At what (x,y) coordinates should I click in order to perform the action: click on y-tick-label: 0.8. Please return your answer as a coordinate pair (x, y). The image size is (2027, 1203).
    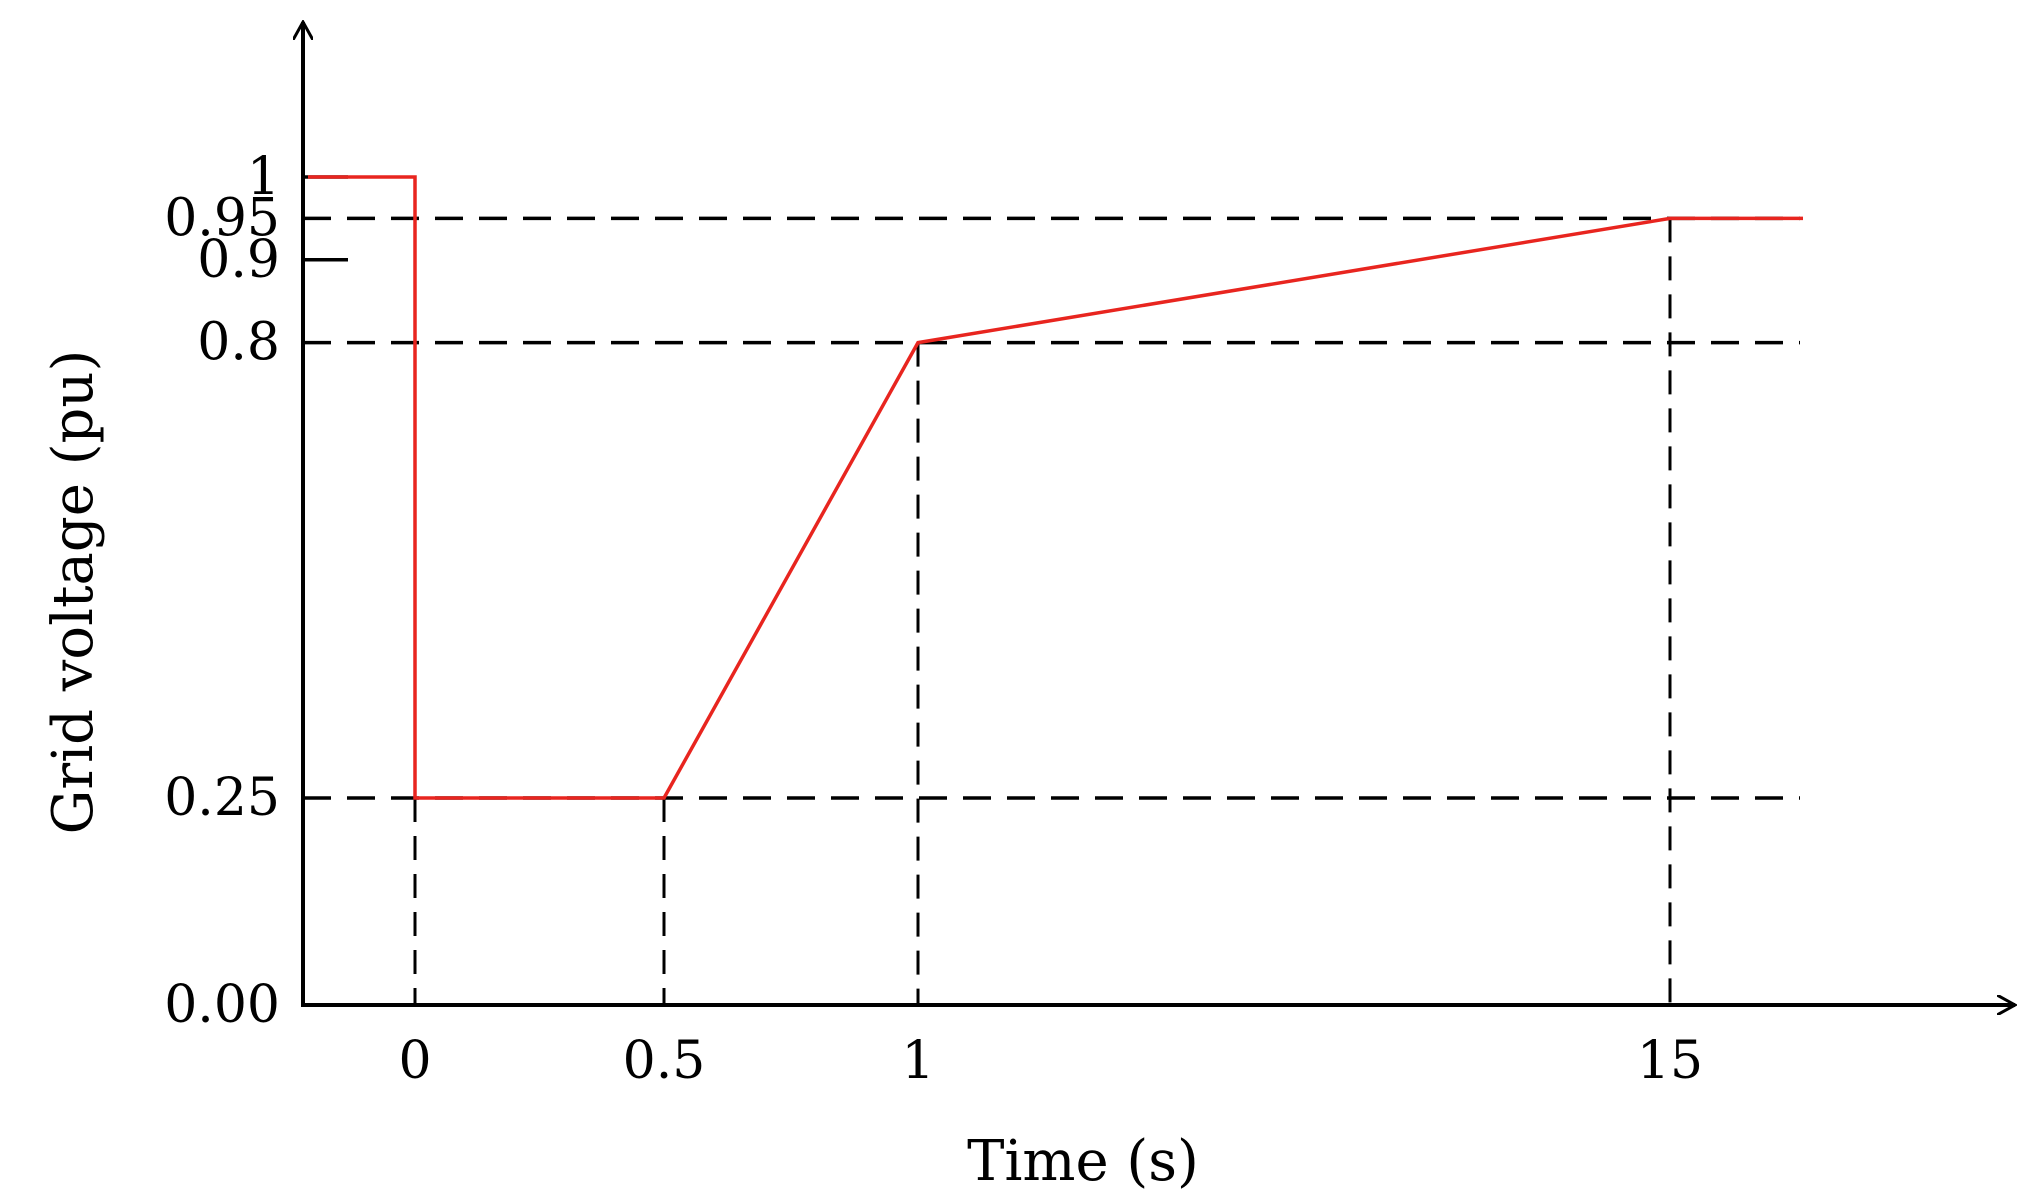
    Looking at the image, I should click on (238, 343).